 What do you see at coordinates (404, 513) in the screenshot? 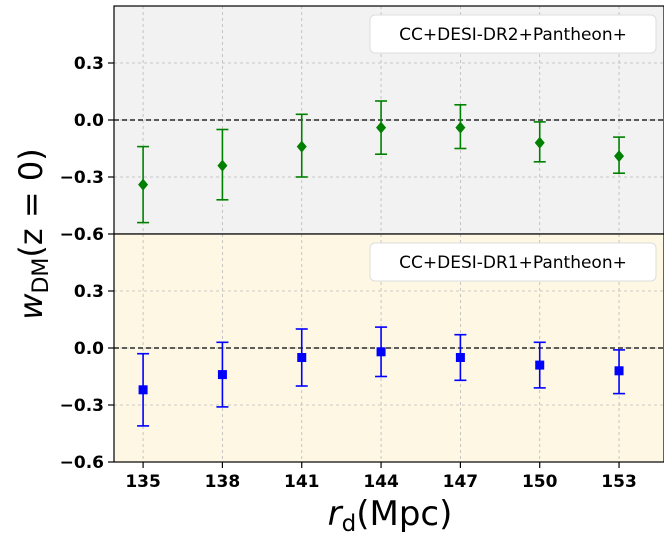
I see `x-axis-label-unit: (Mpc)` at bounding box center [404, 513].